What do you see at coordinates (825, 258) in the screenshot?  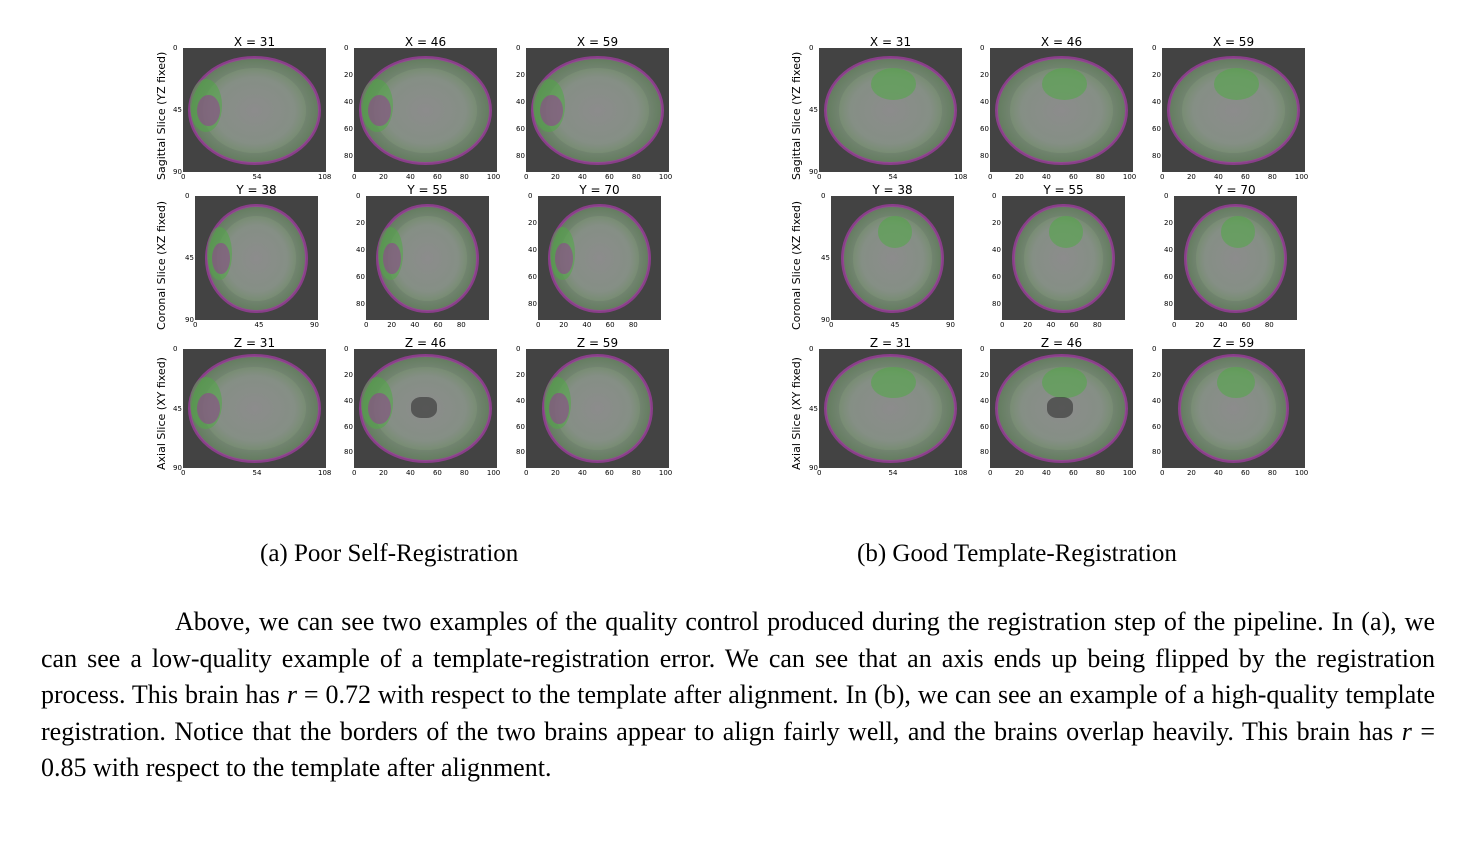 I see `y-tick-label: 45` at bounding box center [825, 258].